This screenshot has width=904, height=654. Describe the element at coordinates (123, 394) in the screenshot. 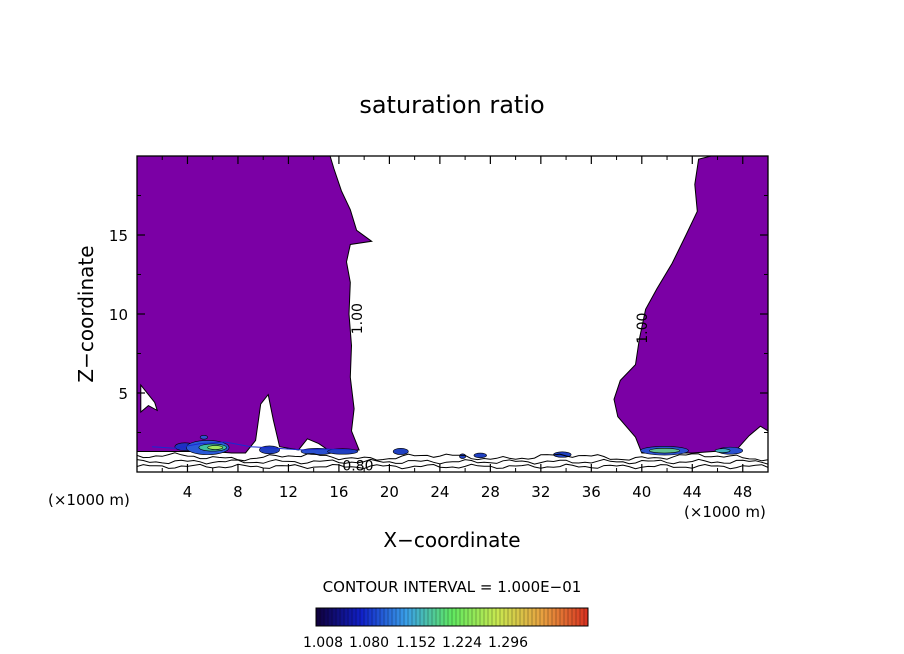

I see `y-tick-label: 5` at that location.